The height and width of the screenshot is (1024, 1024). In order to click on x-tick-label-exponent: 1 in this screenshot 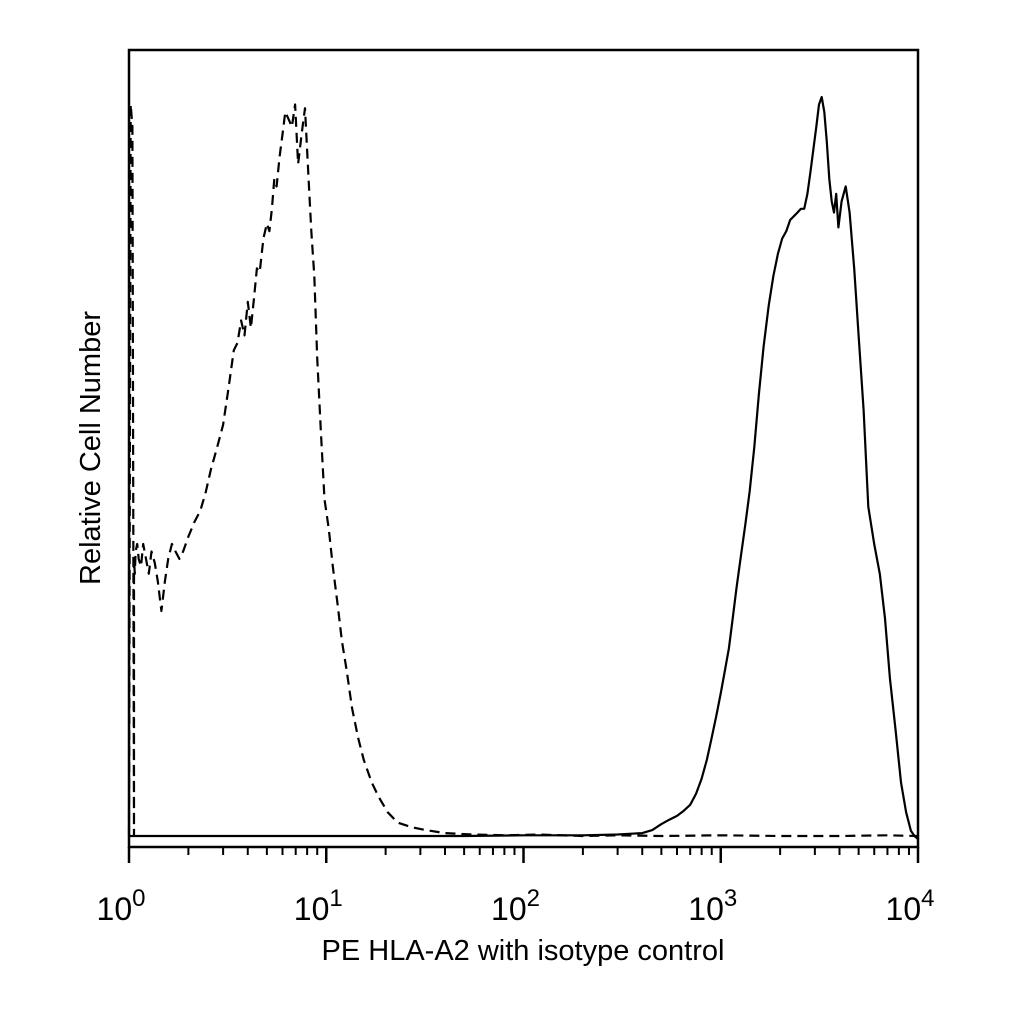, I will do `click(335, 898)`.